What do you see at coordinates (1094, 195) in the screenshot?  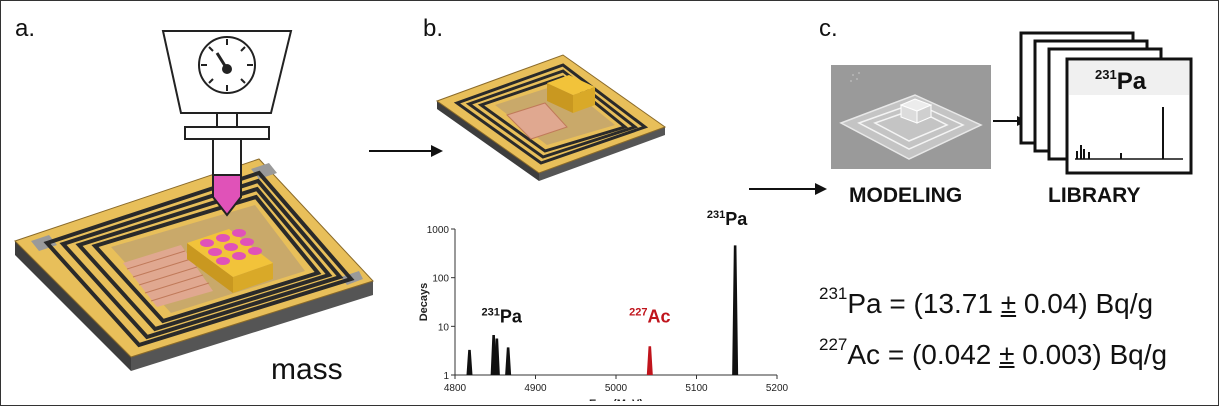 I see `library-label: LIBRARY` at bounding box center [1094, 195].